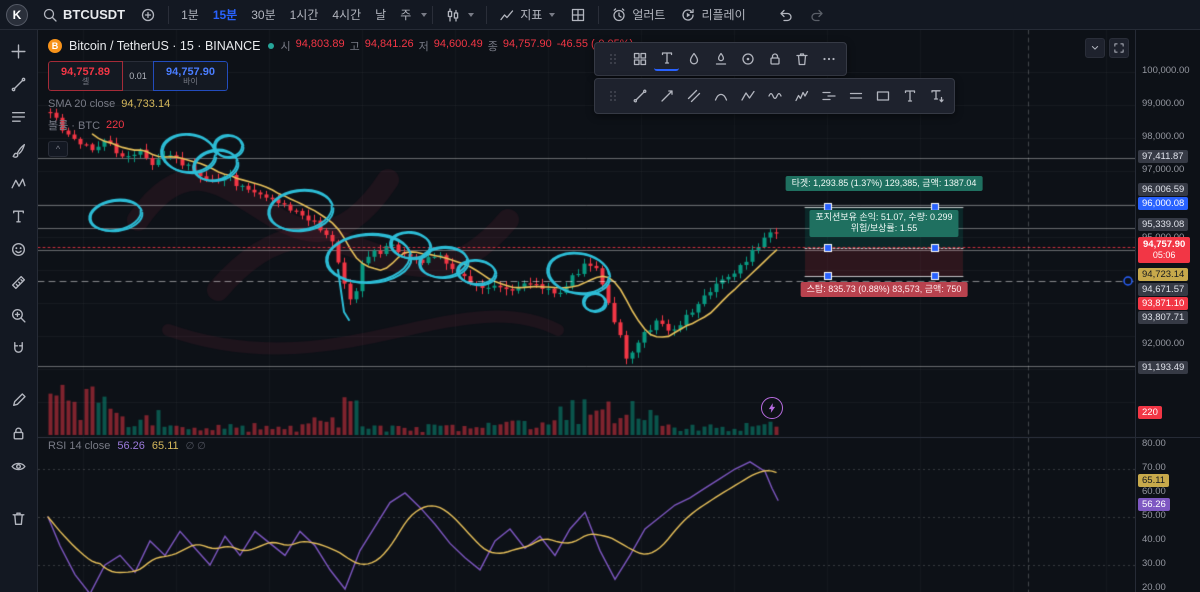  I want to click on axis-badge: 97,411.87, so click(1163, 156).